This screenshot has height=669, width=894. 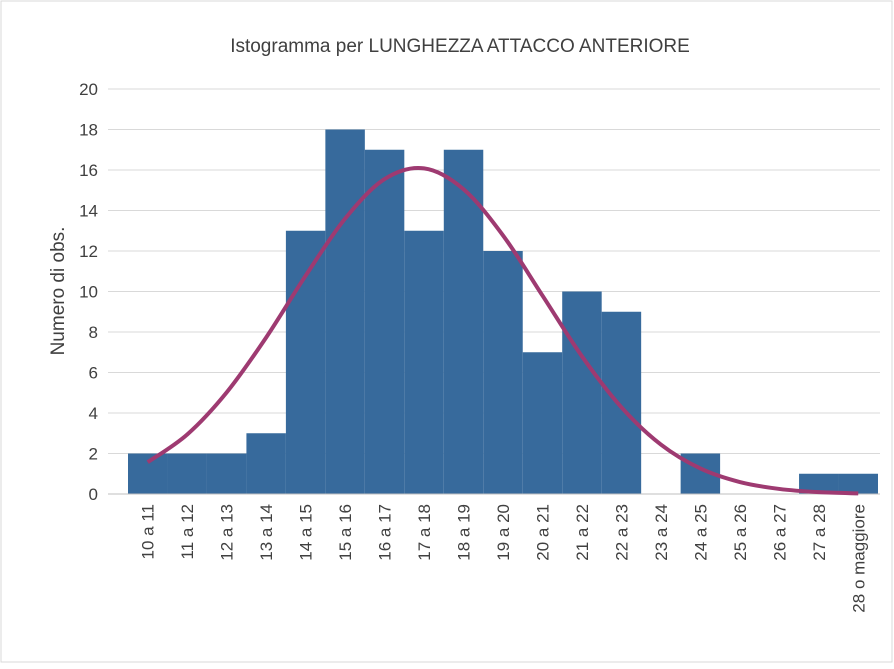 What do you see at coordinates (88, 292) in the screenshot?
I see `y-tick-label: 10` at bounding box center [88, 292].